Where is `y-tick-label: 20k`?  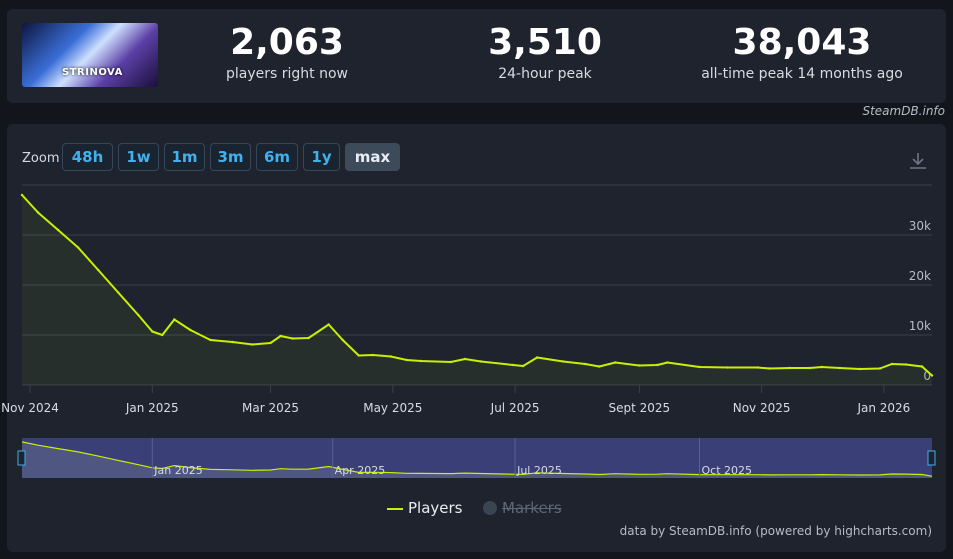 y-tick-label: 20k is located at coordinates (920, 276).